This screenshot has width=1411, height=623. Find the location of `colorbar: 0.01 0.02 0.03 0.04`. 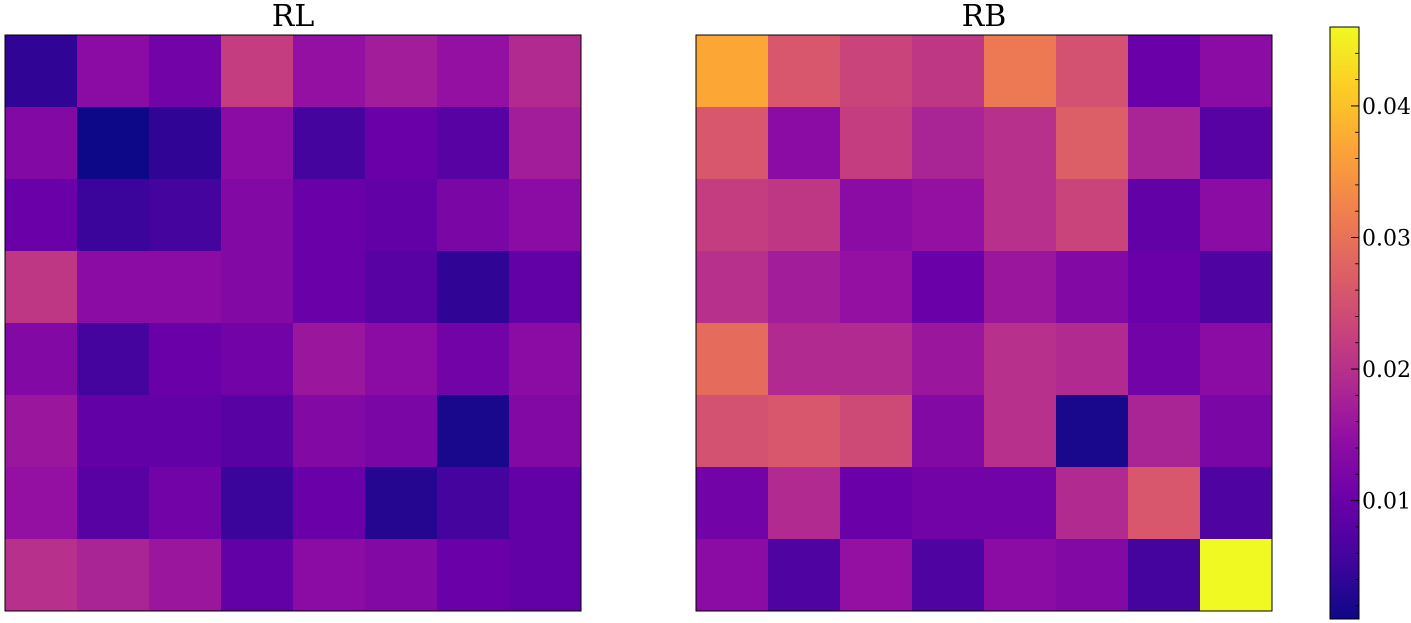

colorbar: 0.01 0.02 0.03 0.04 is located at coordinates (1370, 323).